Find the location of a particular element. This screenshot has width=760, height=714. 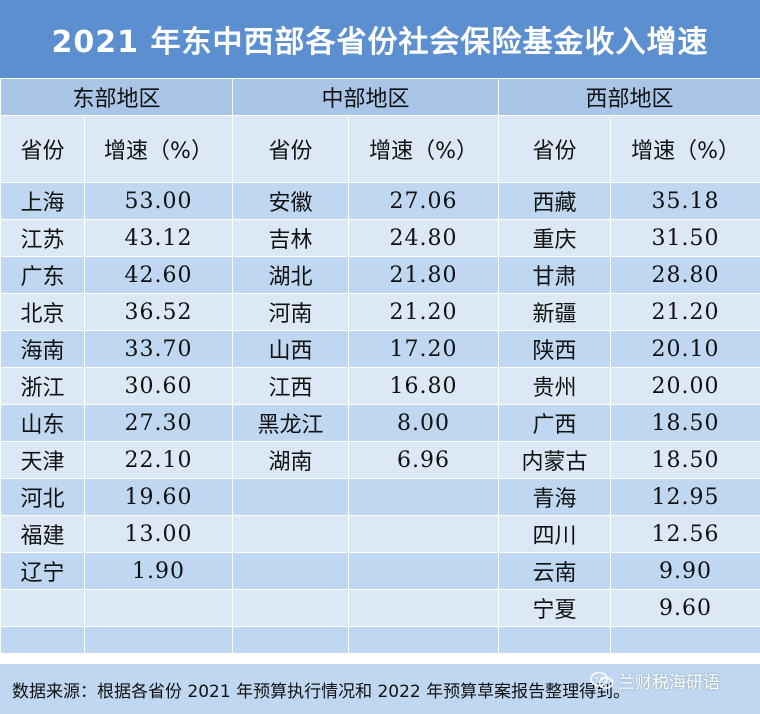

west-province-cell: 宁夏 is located at coordinates (555, 608).